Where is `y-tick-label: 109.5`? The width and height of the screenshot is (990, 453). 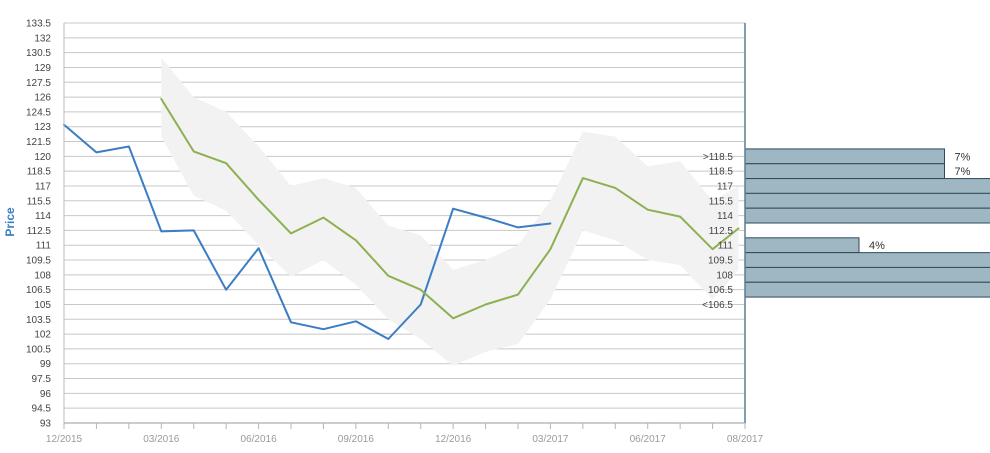
y-tick-label: 109.5 is located at coordinates (38, 261).